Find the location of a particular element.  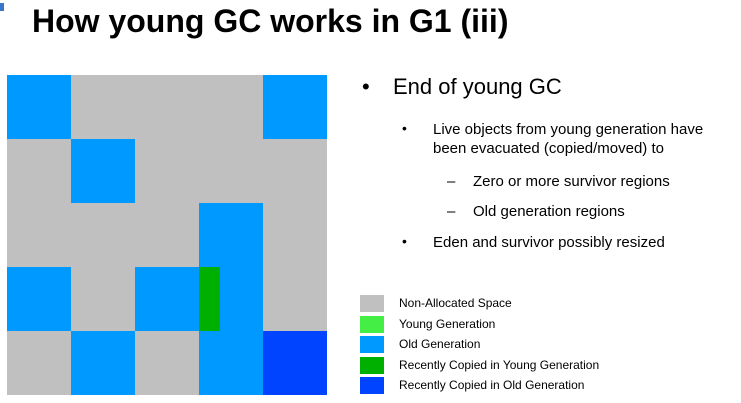

legend-label: Recently Copied in Old Generation is located at coordinates (492, 385).